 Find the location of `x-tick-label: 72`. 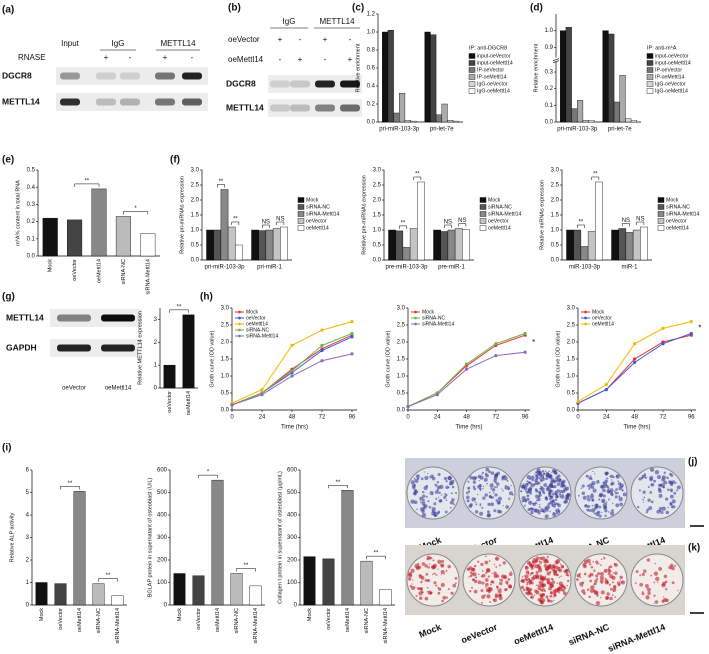

x-tick-label: 72 is located at coordinates (322, 418).